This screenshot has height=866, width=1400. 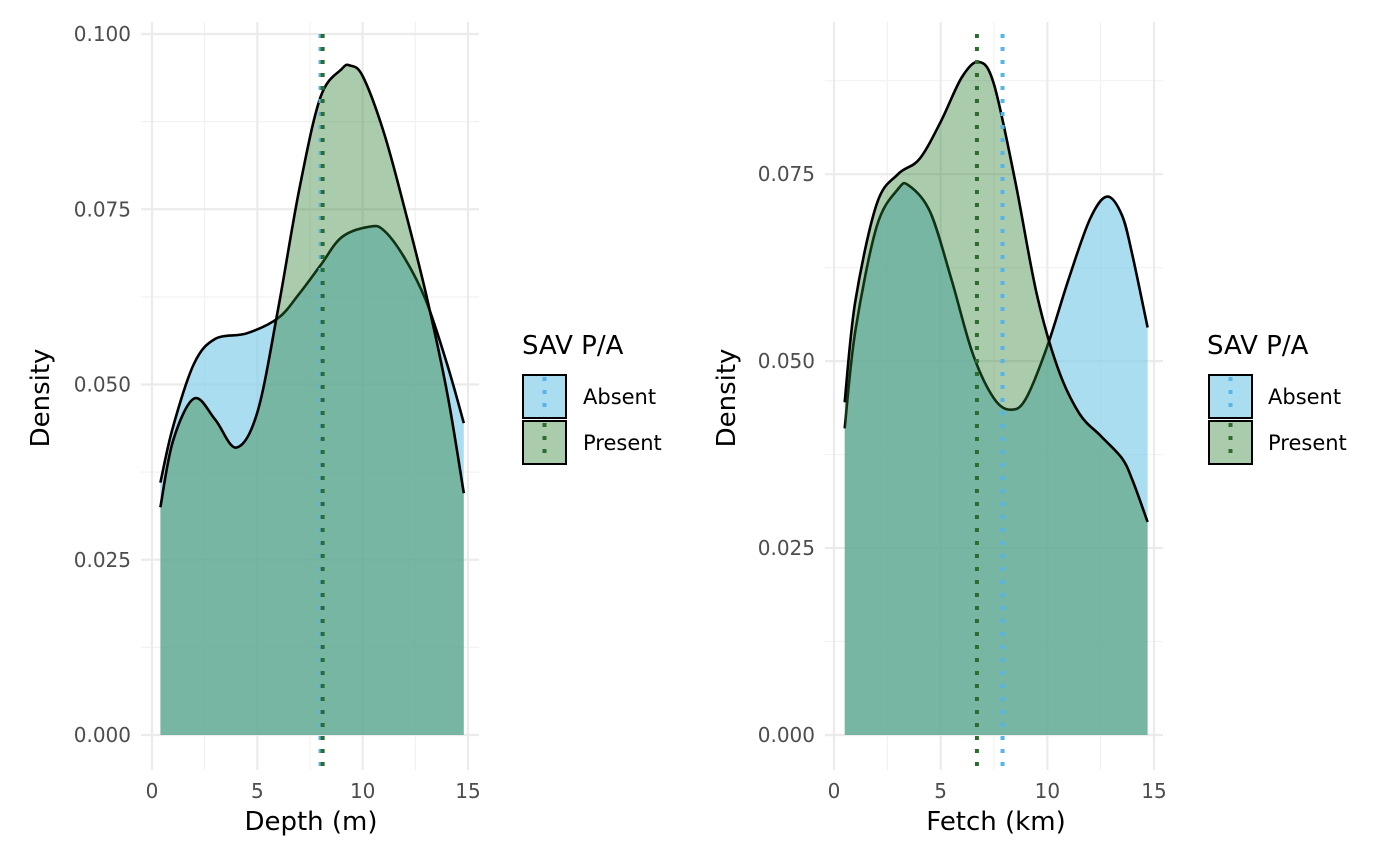 I want to click on panel-fetch-density-line-present, so click(x=996, y=291).